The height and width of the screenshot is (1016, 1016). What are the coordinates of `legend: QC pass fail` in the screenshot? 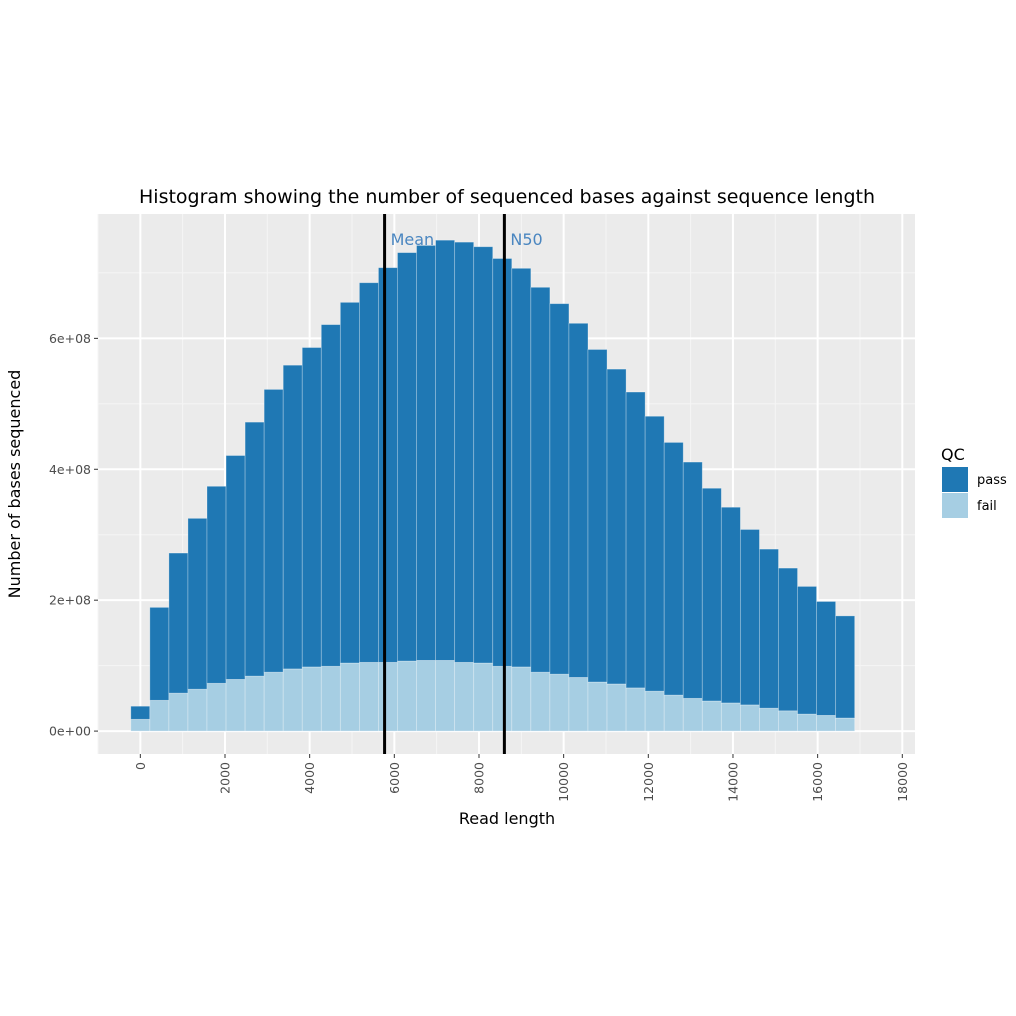 It's located at (974, 481).